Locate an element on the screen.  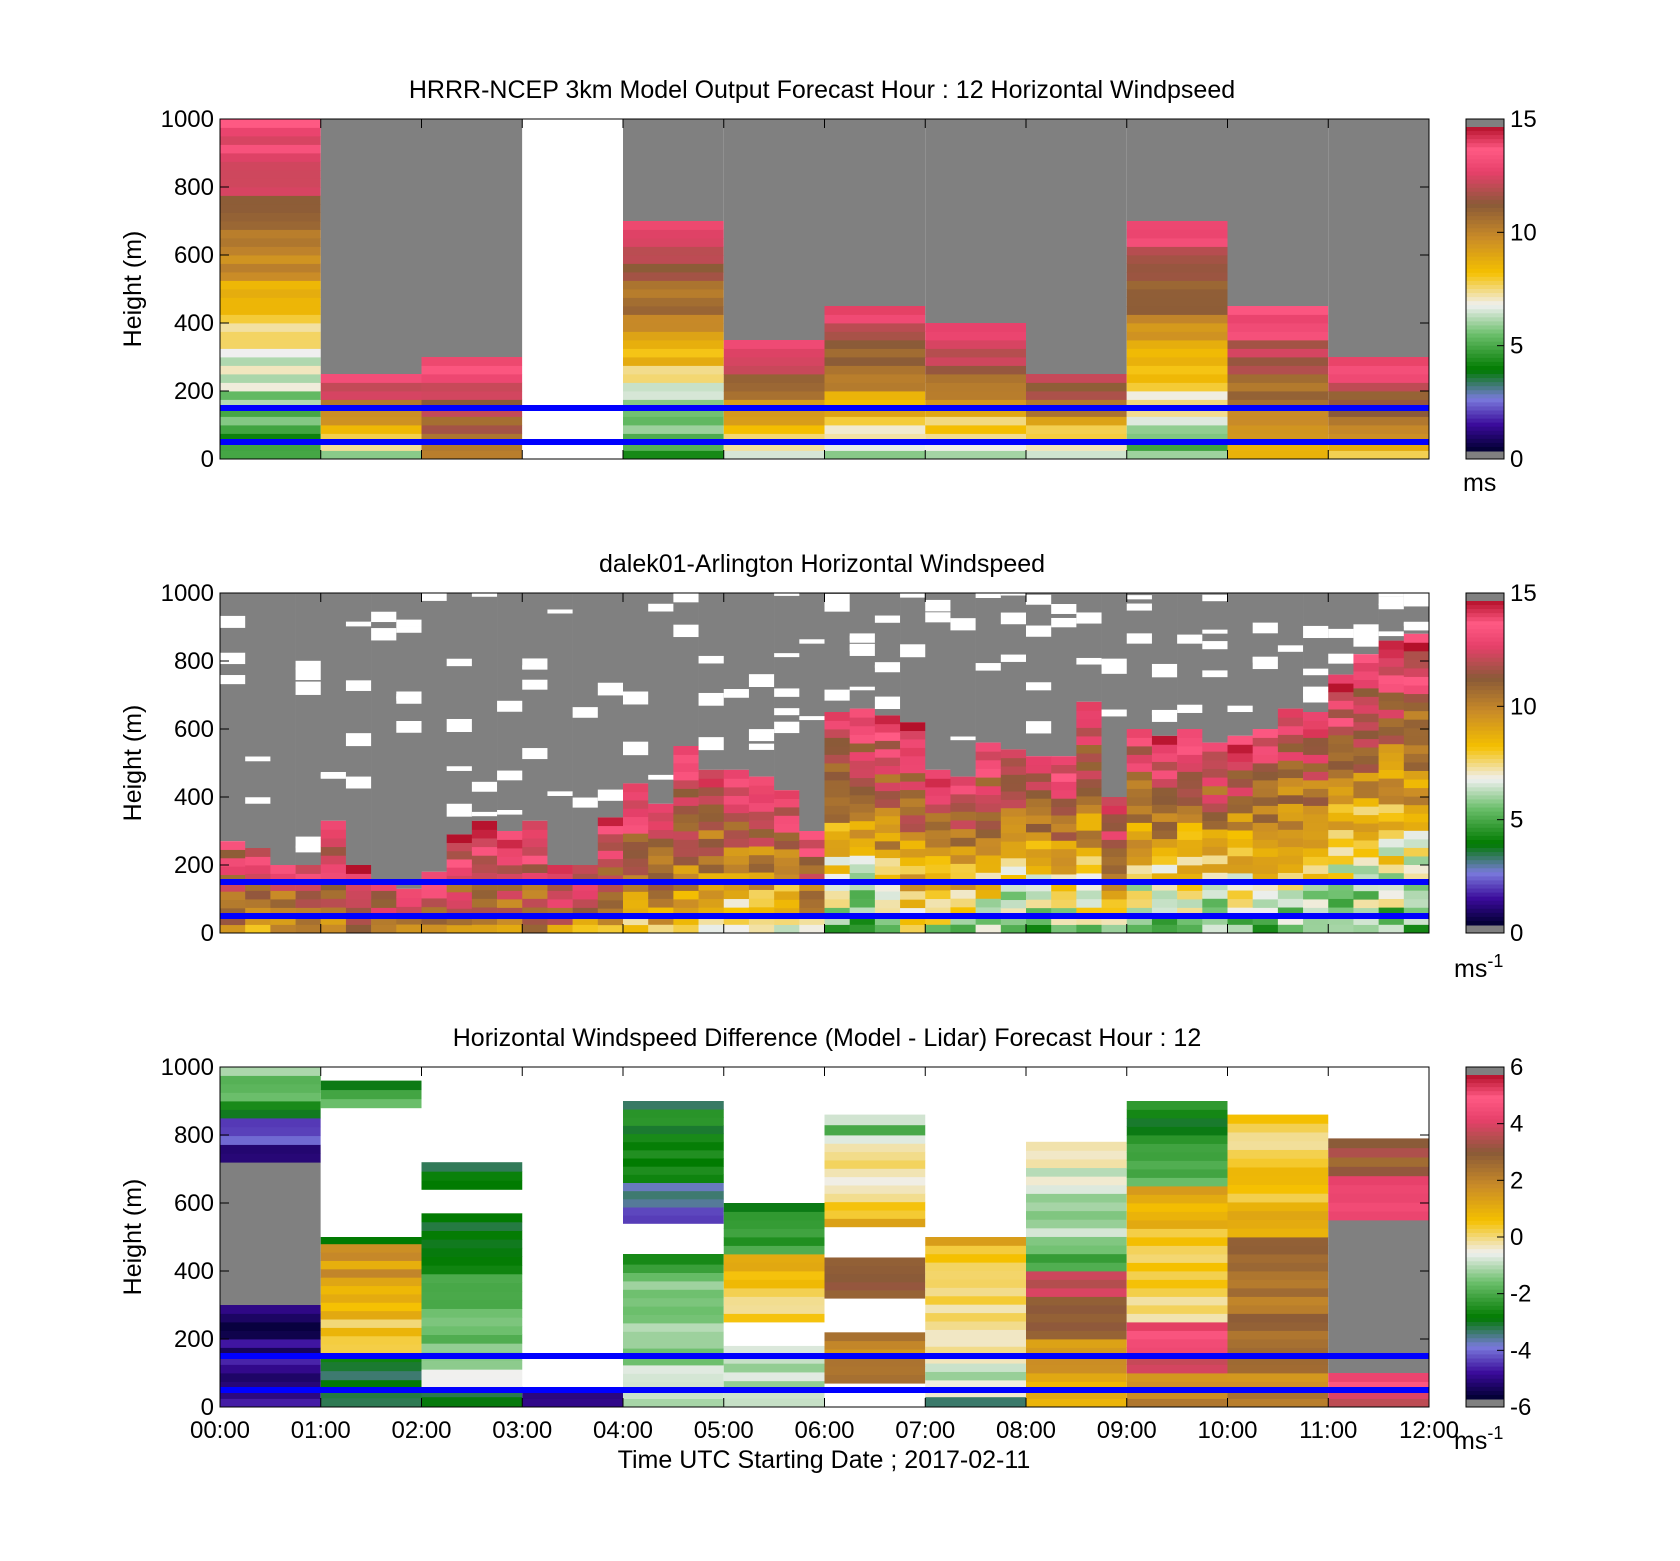
colorbar-tick-label: 15 is located at coordinates (1523, 119).